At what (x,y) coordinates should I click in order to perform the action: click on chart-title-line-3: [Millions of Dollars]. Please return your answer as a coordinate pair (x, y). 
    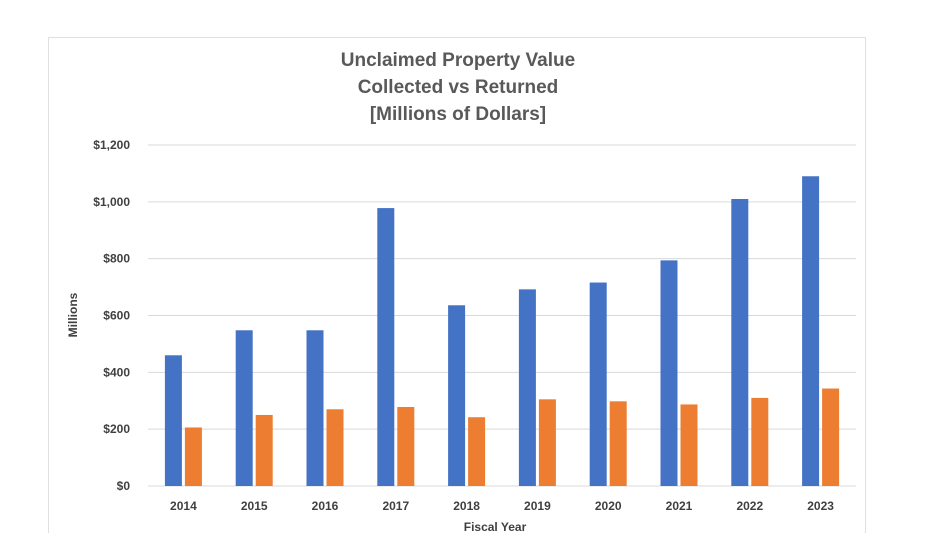
    Looking at the image, I should click on (458, 114).